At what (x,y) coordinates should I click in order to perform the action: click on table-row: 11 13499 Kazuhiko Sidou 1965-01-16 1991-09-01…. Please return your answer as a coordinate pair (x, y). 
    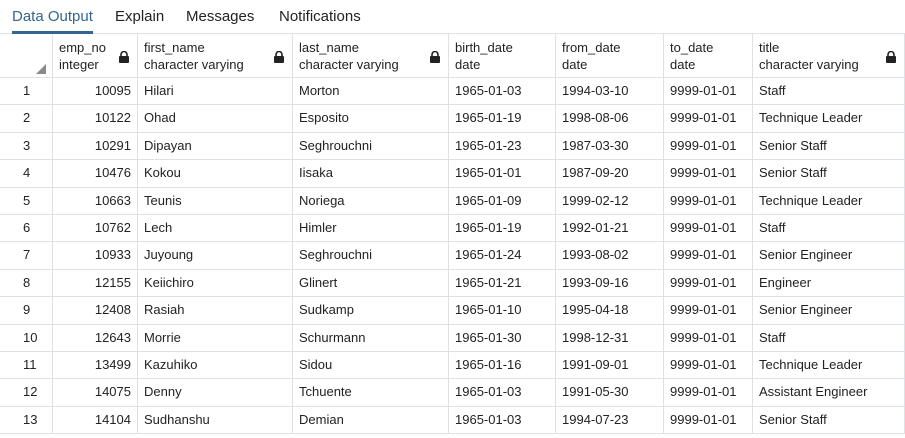
    Looking at the image, I should click on (452, 366).